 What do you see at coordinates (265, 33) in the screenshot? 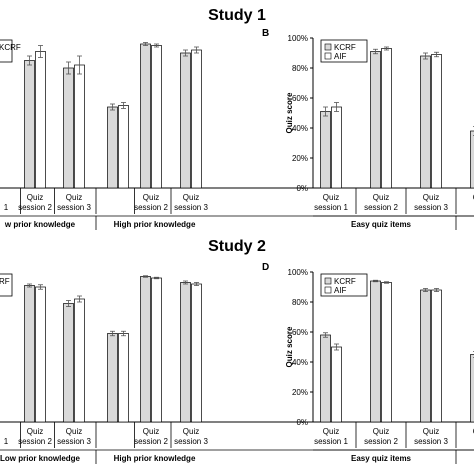
I see `panel-letter: B` at bounding box center [265, 33].